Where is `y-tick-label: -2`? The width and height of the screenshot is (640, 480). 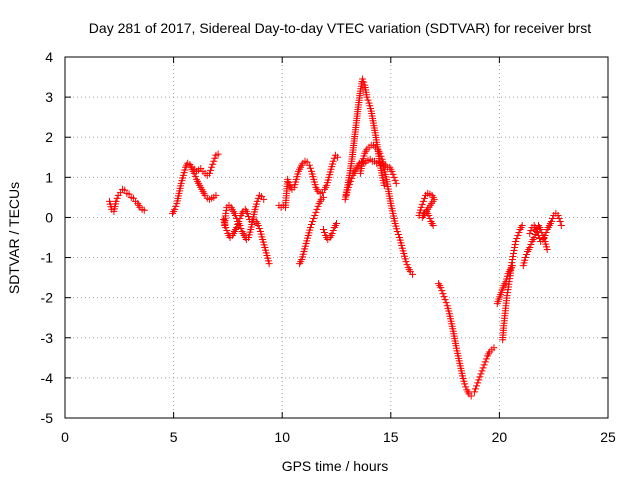 y-tick-label: -2 is located at coordinates (47, 298).